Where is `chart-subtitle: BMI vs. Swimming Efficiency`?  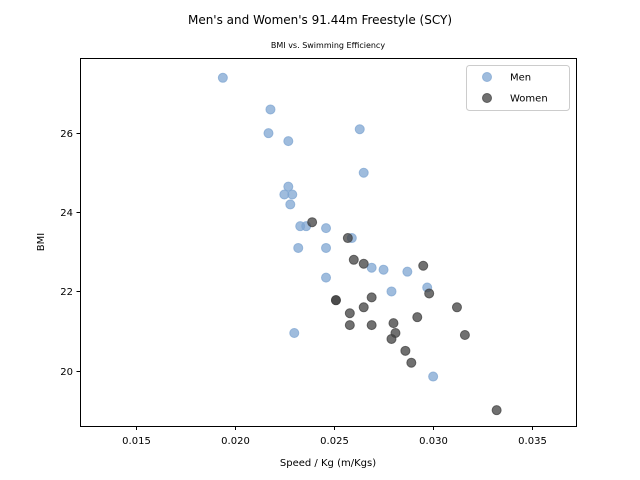
chart-subtitle: BMI vs. Swimming Efficiency is located at coordinates (328, 45).